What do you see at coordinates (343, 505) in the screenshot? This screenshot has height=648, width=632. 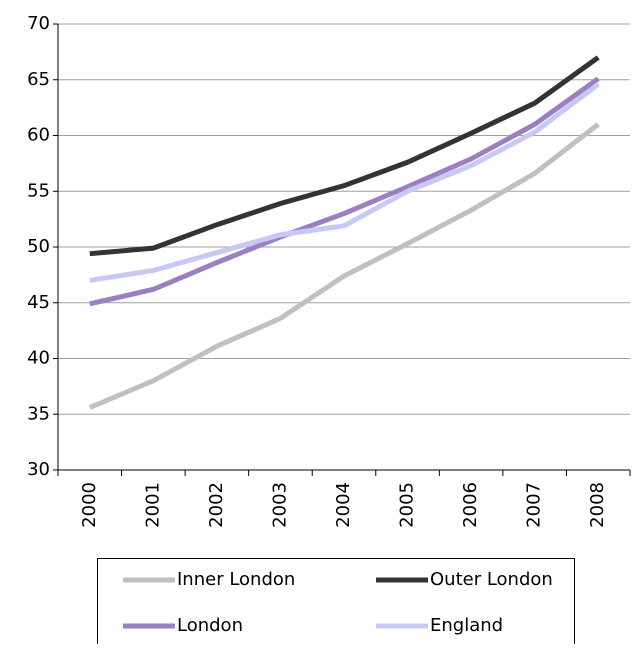 I see `x-tick-label: 2004` at bounding box center [343, 505].